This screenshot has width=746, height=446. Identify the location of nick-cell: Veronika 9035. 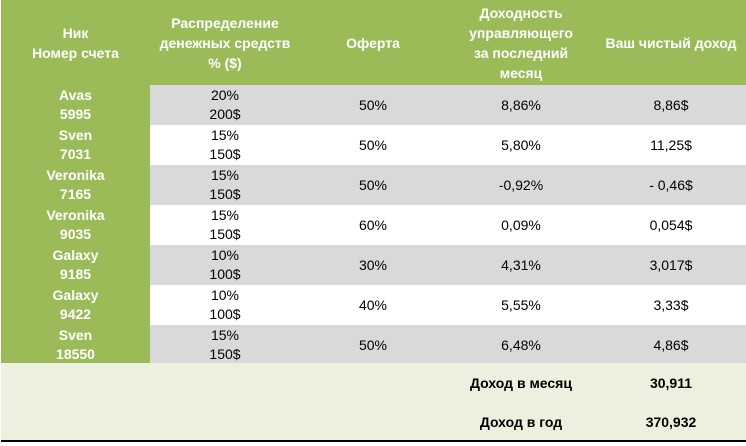
(75, 225).